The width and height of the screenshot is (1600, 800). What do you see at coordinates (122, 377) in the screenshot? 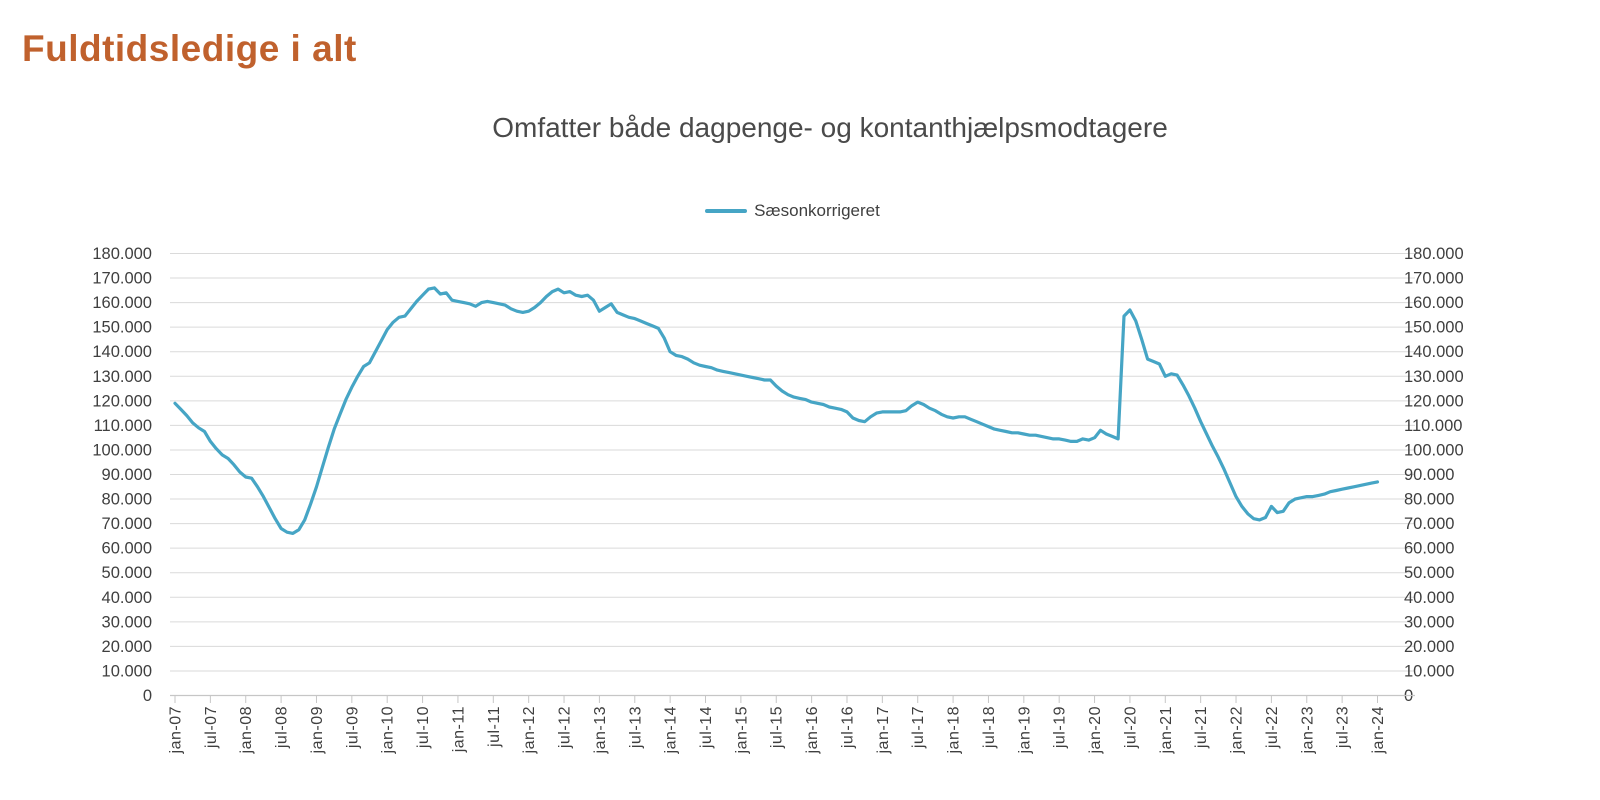
I see `y-axis-label-left: 130.000` at bounding box center [122, 377].